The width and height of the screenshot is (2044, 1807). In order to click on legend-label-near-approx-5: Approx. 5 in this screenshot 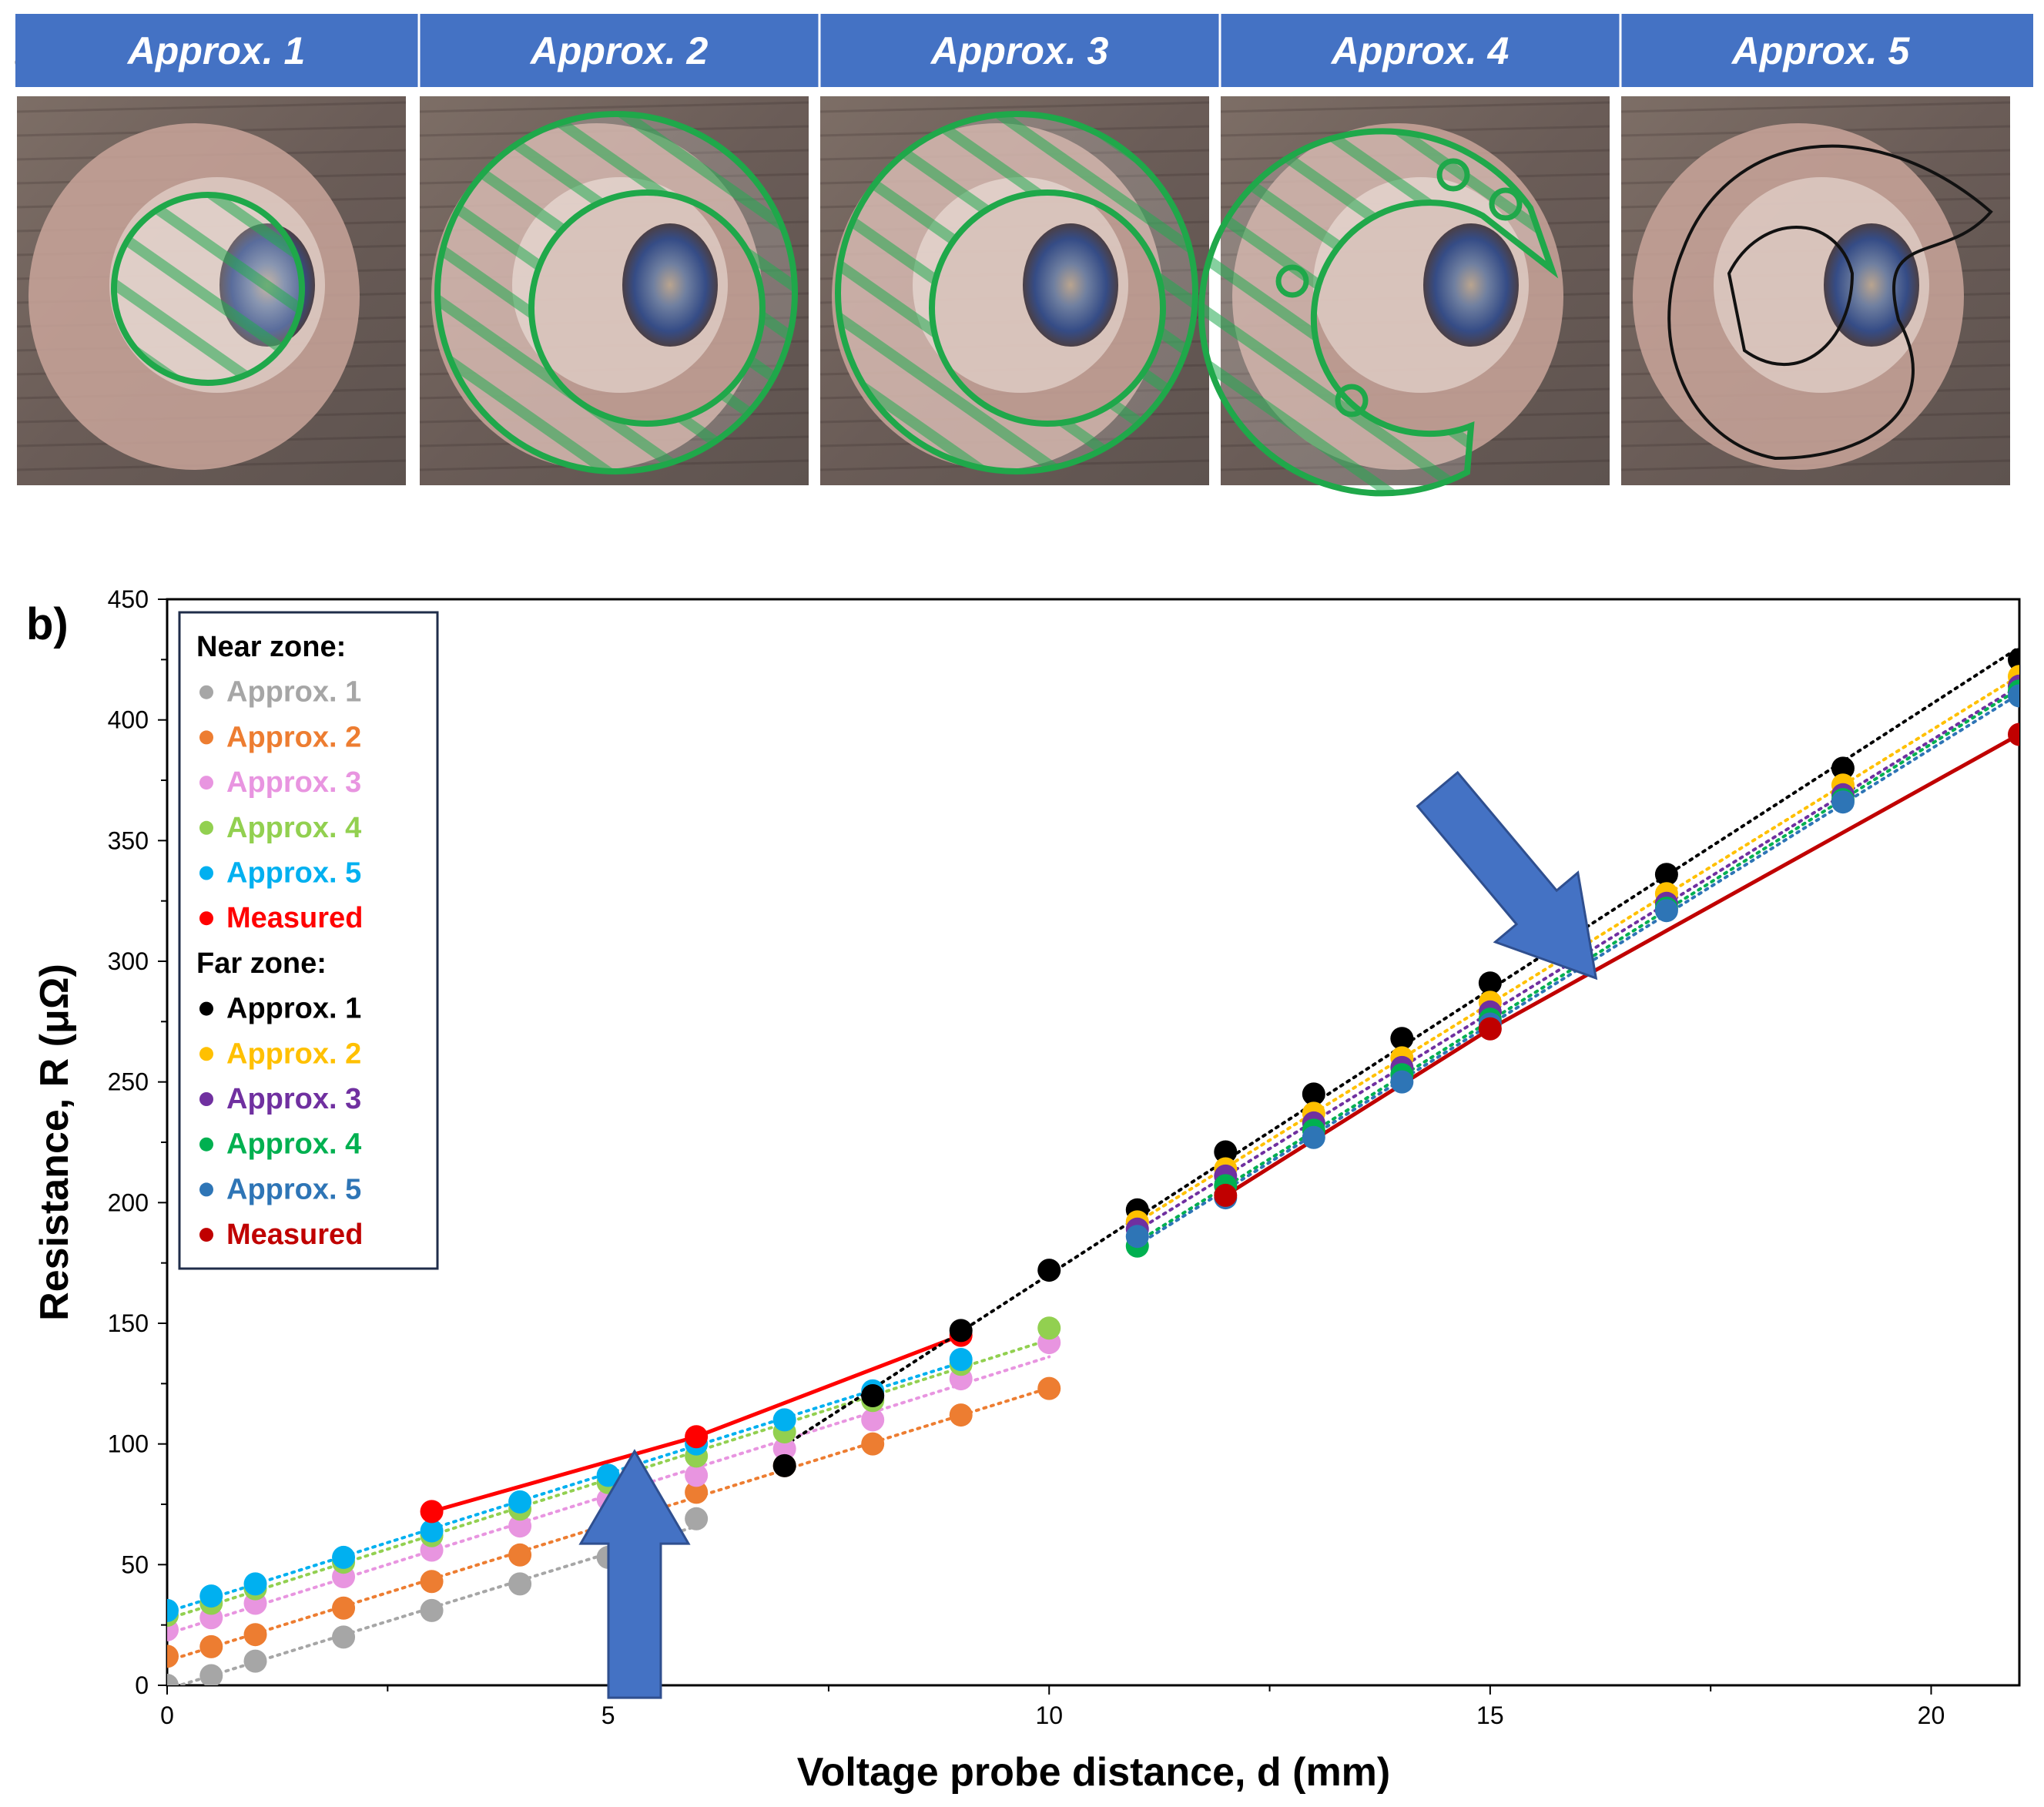, I will do `click(293, 873)`.